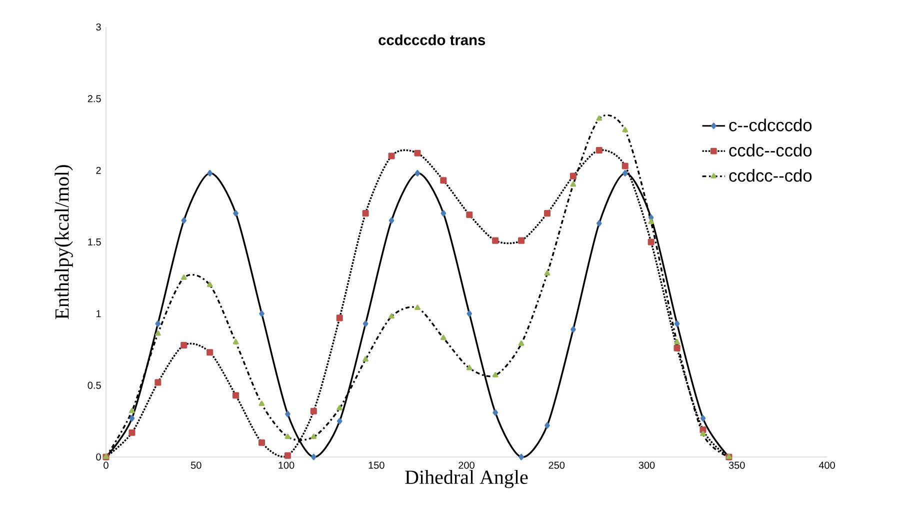  I want to click on y-tick-label: 0, so click(98, 457).